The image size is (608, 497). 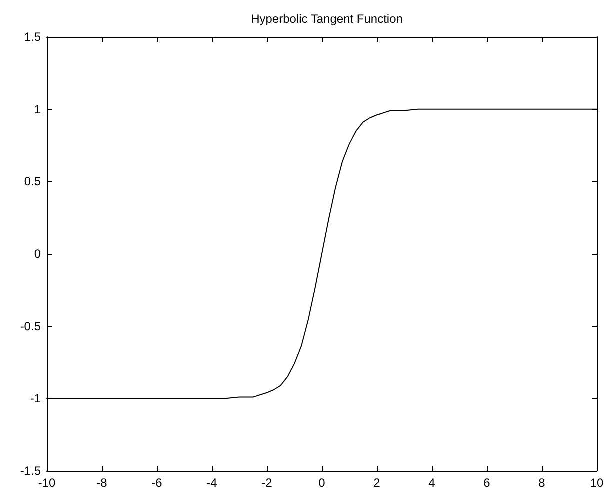 What do you see at coordinates (47, 483) in the screenshot?
I see `x-tick-label: -10` at bounding box center [47, 483].